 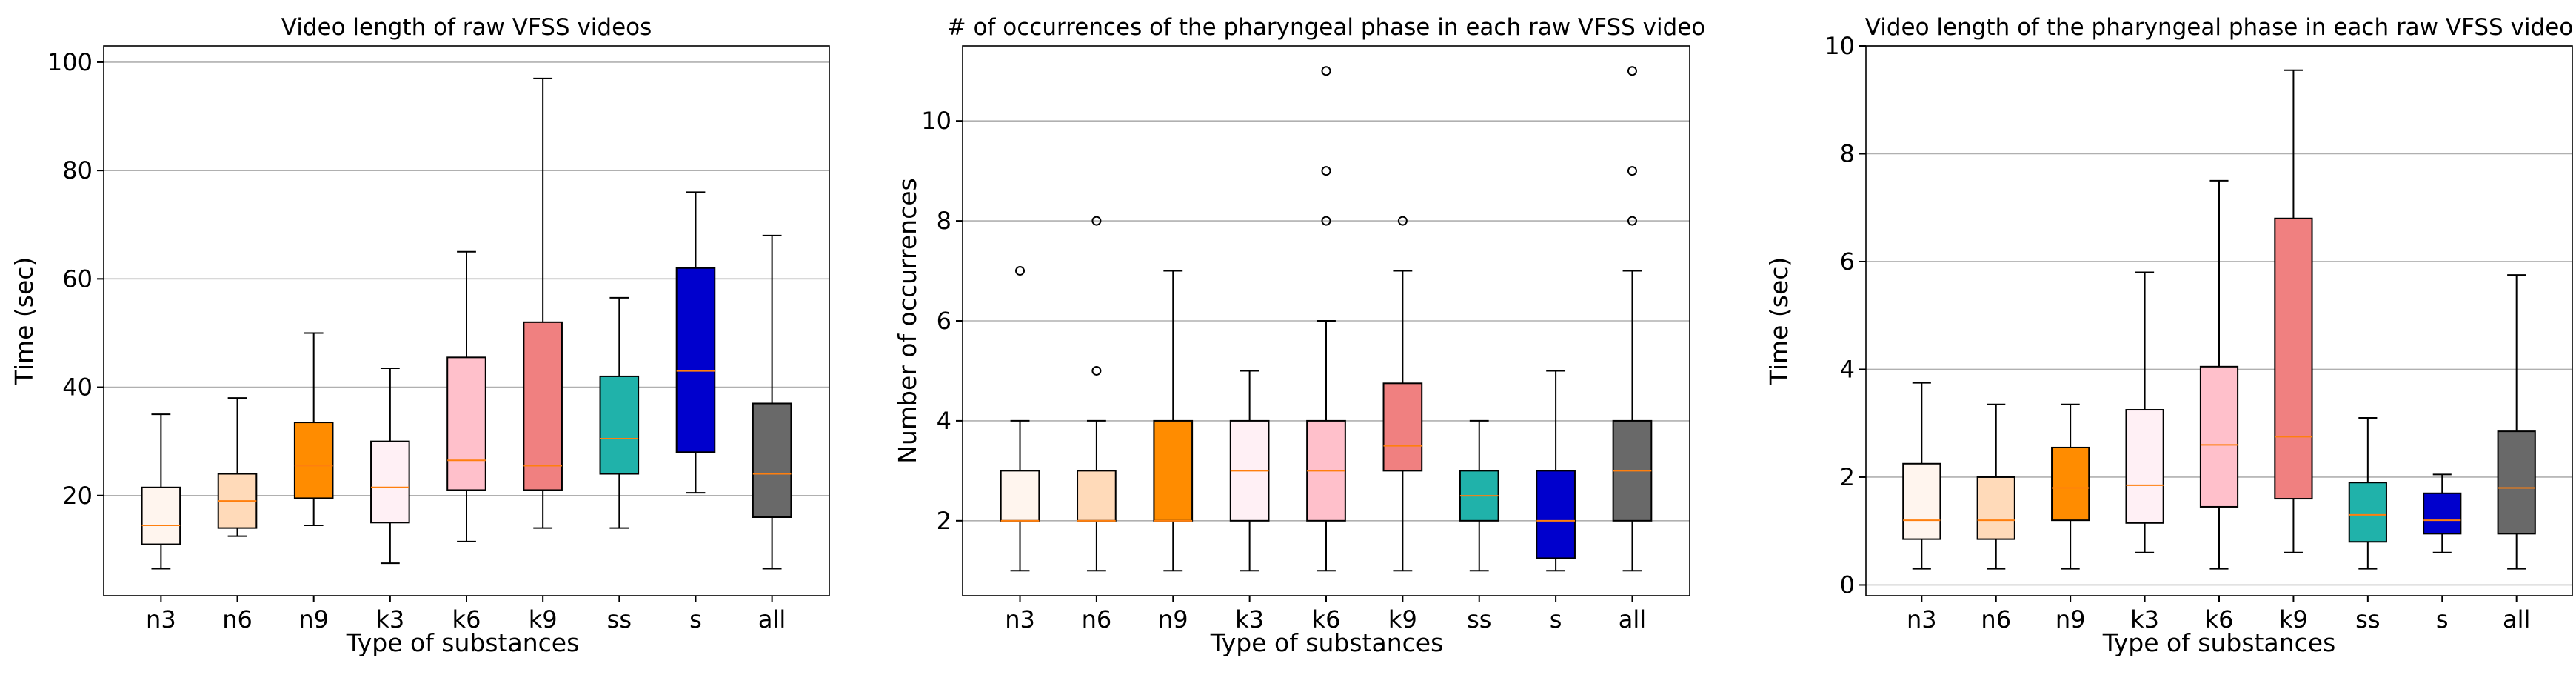 I want to click on y-tick-label: 100, so click(x=70, y=62).